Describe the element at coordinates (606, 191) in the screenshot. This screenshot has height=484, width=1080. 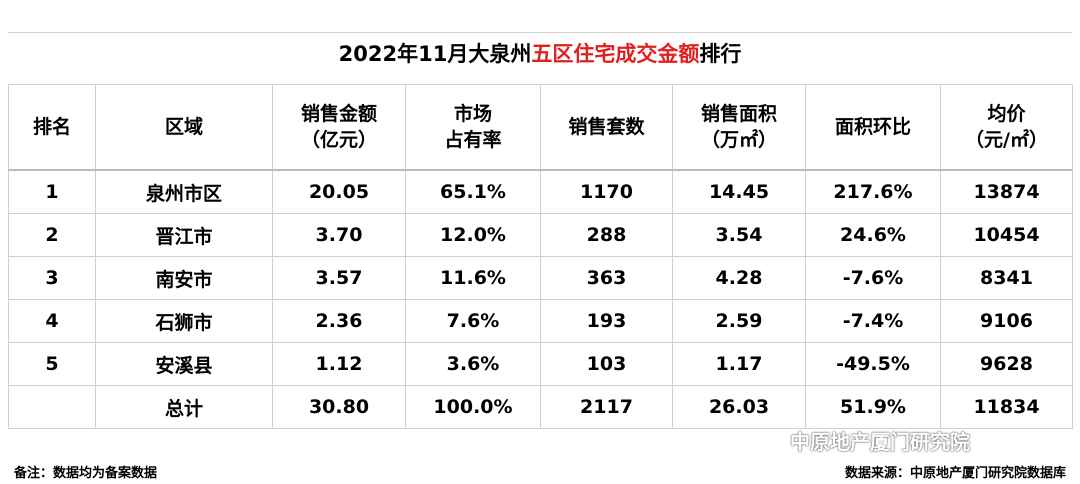
I see `cell: 1170` at that location.